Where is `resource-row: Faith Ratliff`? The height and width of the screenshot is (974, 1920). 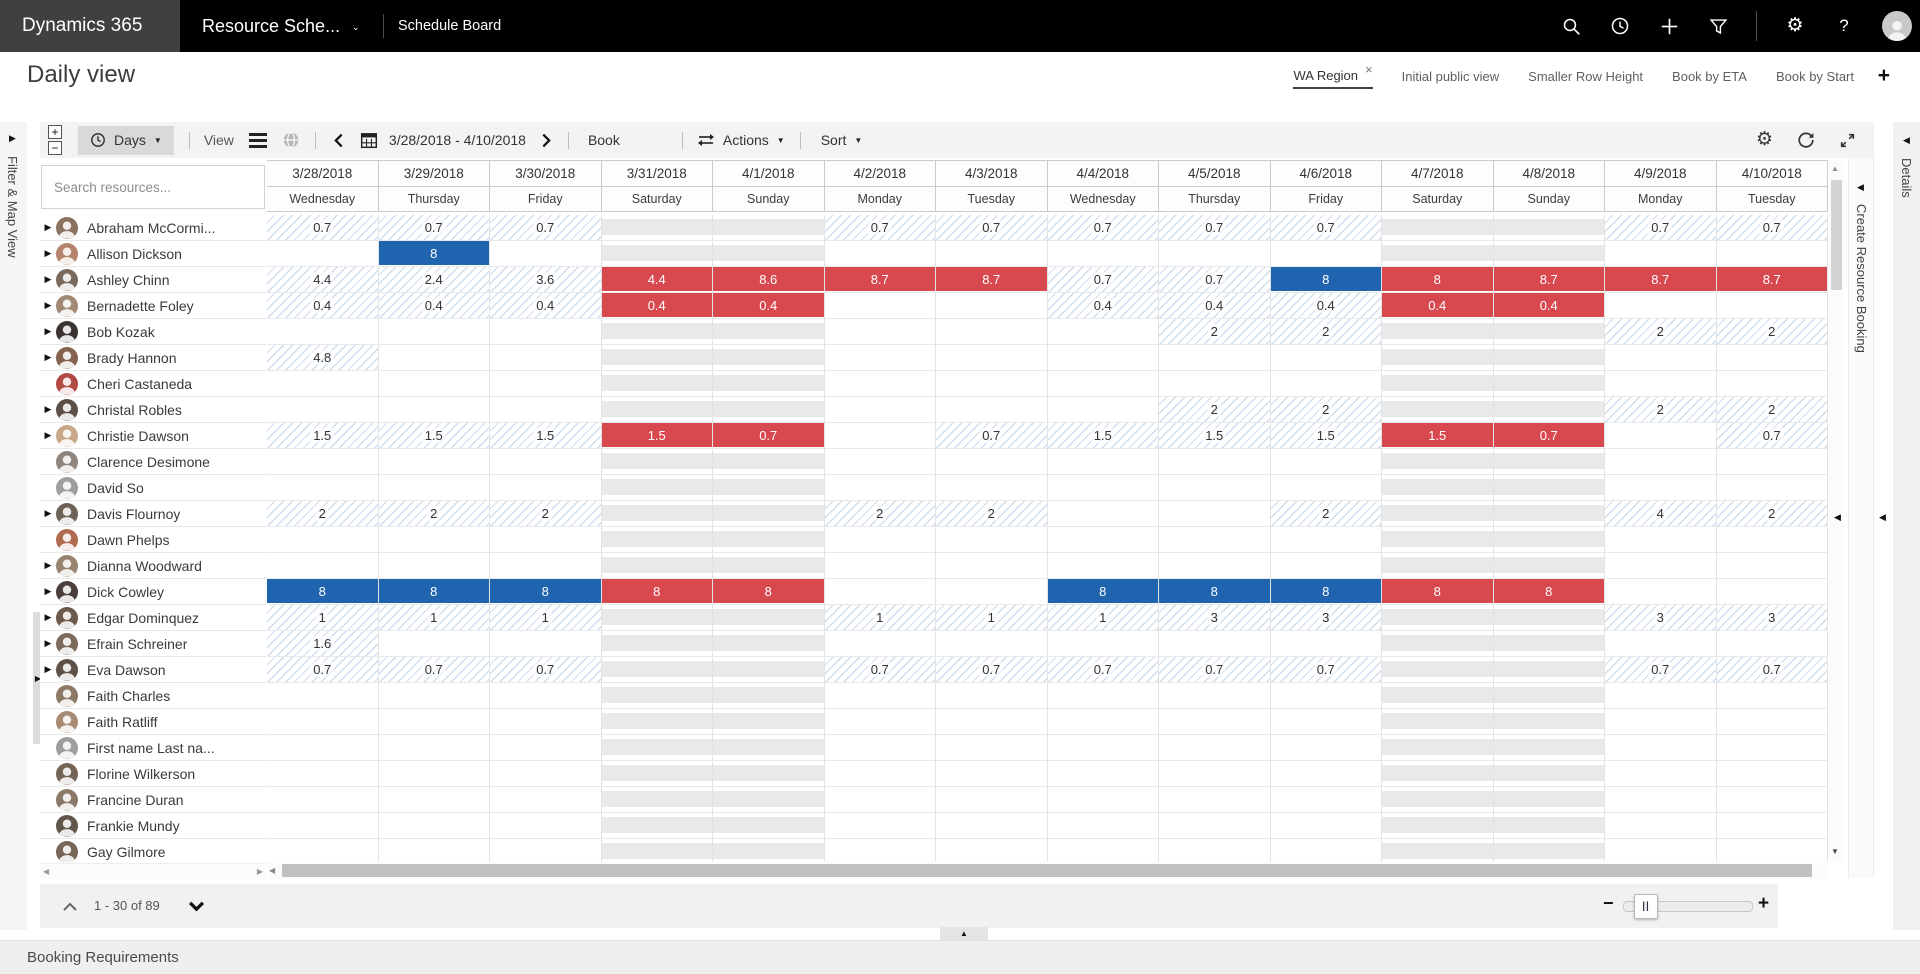 resource-row: Faith Ratliff is located at coordinates (153, 722).